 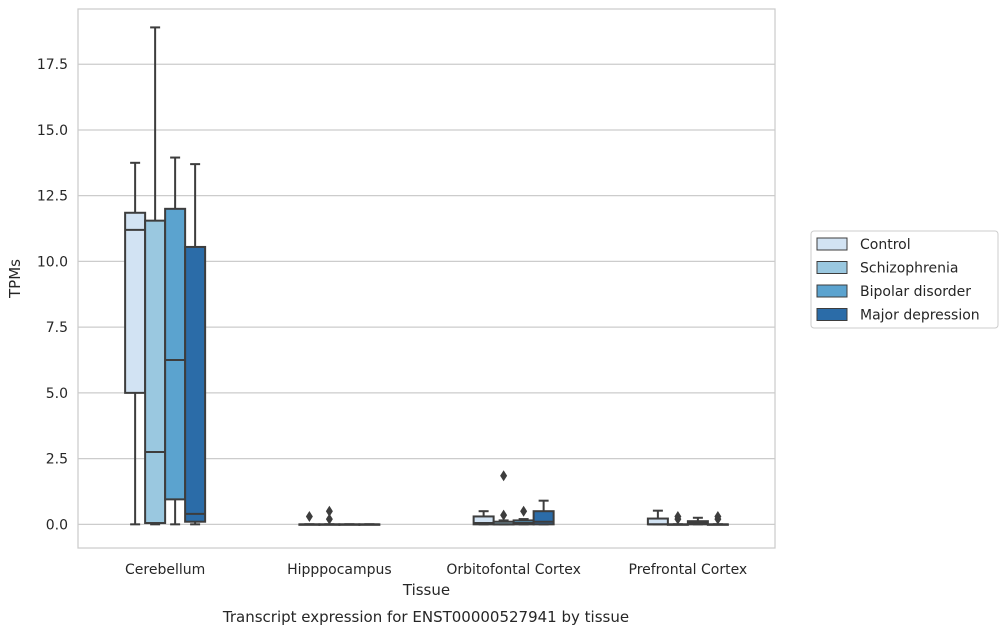 What do you see at coordinates (57, 328) in the screenshot?
I see `y-tick-label: 7.5` at bounding box center [57, 328].